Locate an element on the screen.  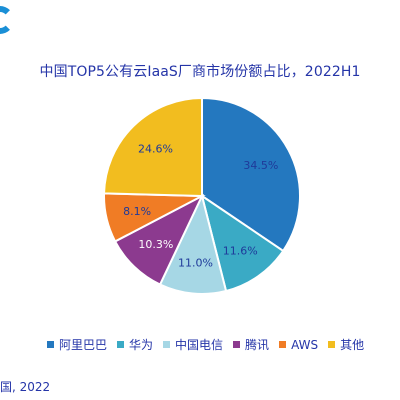
legend-label-1: 华为 is located at coordinates (141, 345).